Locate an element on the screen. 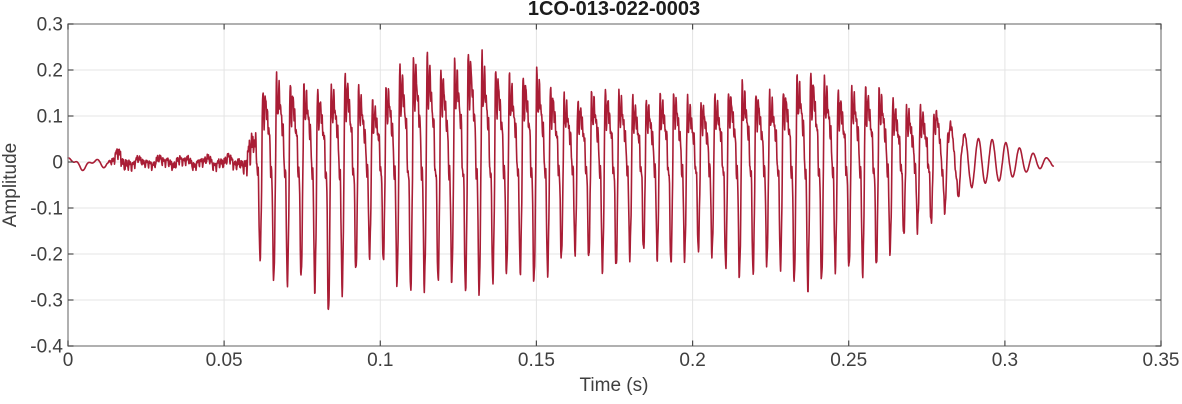  x-tick-label: 0.2 is located at coordinates (692, 360).